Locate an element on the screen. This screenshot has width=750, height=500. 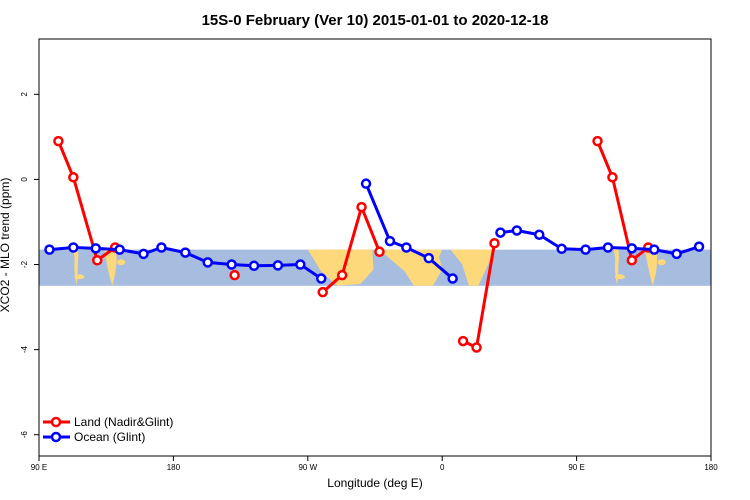
land-atlantic-edge is located at coordinates (472, 267).